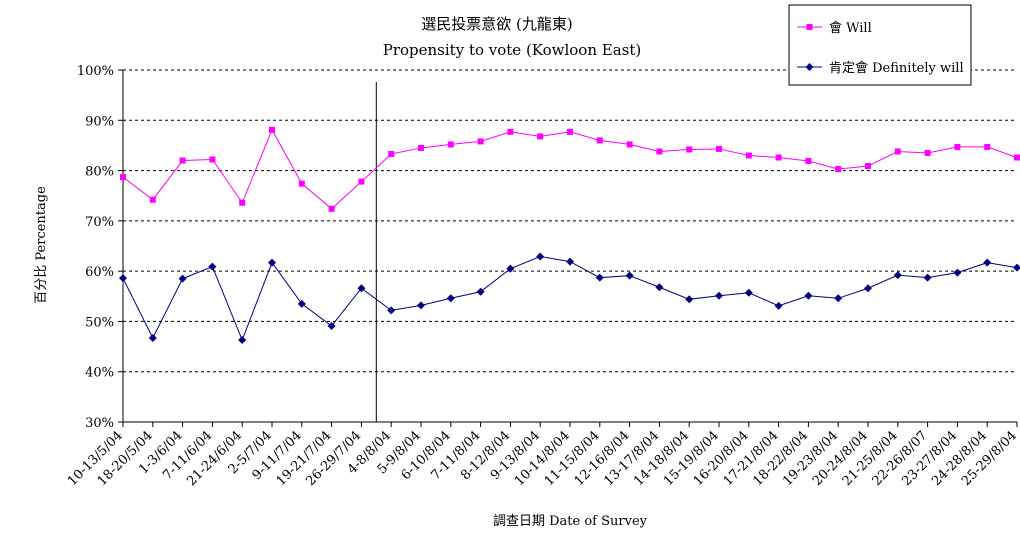  What do you see at coordinates (850, 28) in the screenshot?
I see `legend-label: 會 Will` at bounding box center [850, 28].